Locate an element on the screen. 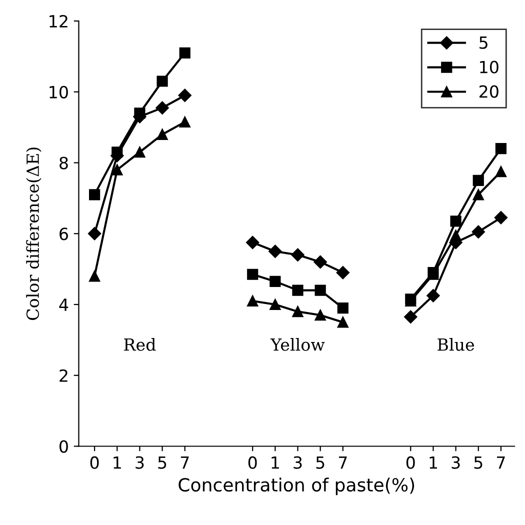 Image resolution: width=525 pixels, height=525 pixels. y-tick-label: 8 is located at coordinates (64, 163).